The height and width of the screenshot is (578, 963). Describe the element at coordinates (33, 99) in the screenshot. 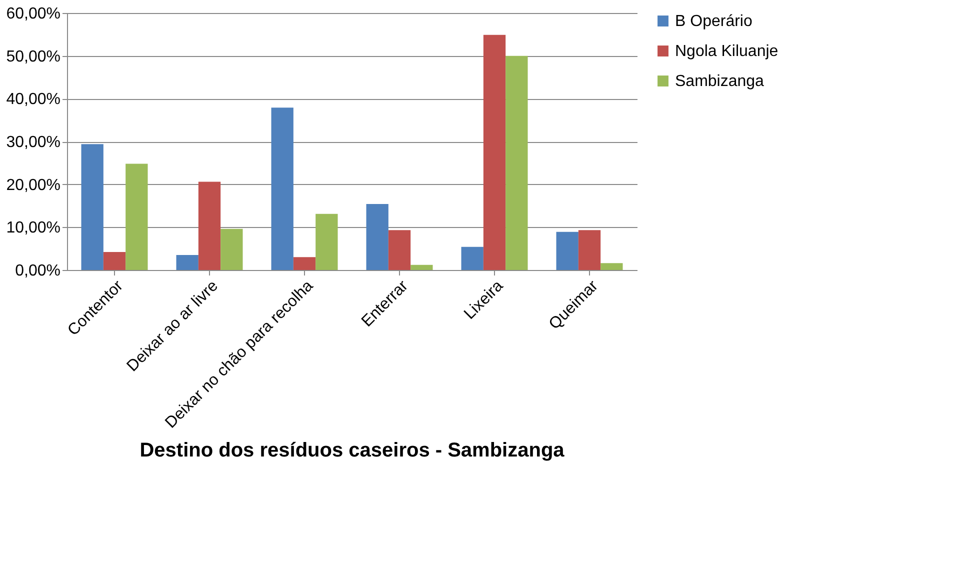

I see `y-tick-label: 40,00%` at that location.